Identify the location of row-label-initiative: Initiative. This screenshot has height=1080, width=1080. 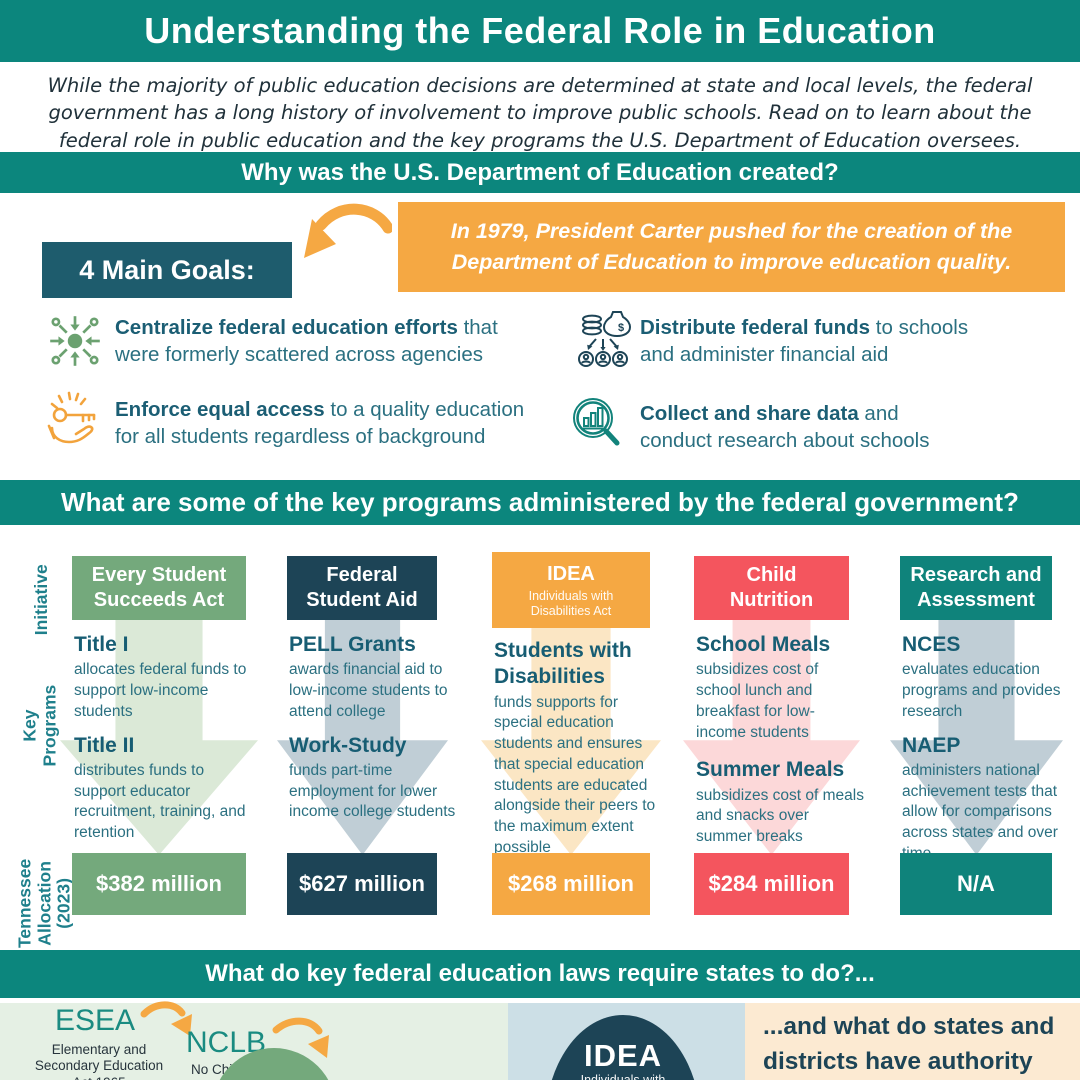
(41, 600).